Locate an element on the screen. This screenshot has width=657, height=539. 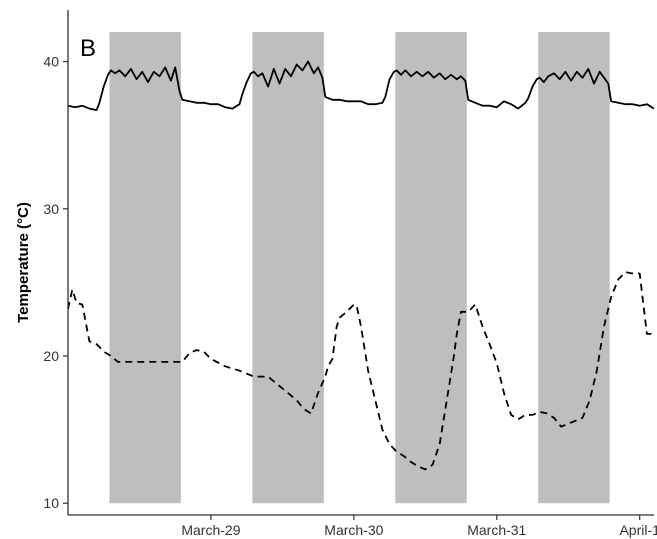
y-tick-label: 30 is located at coordinates (51, 209).